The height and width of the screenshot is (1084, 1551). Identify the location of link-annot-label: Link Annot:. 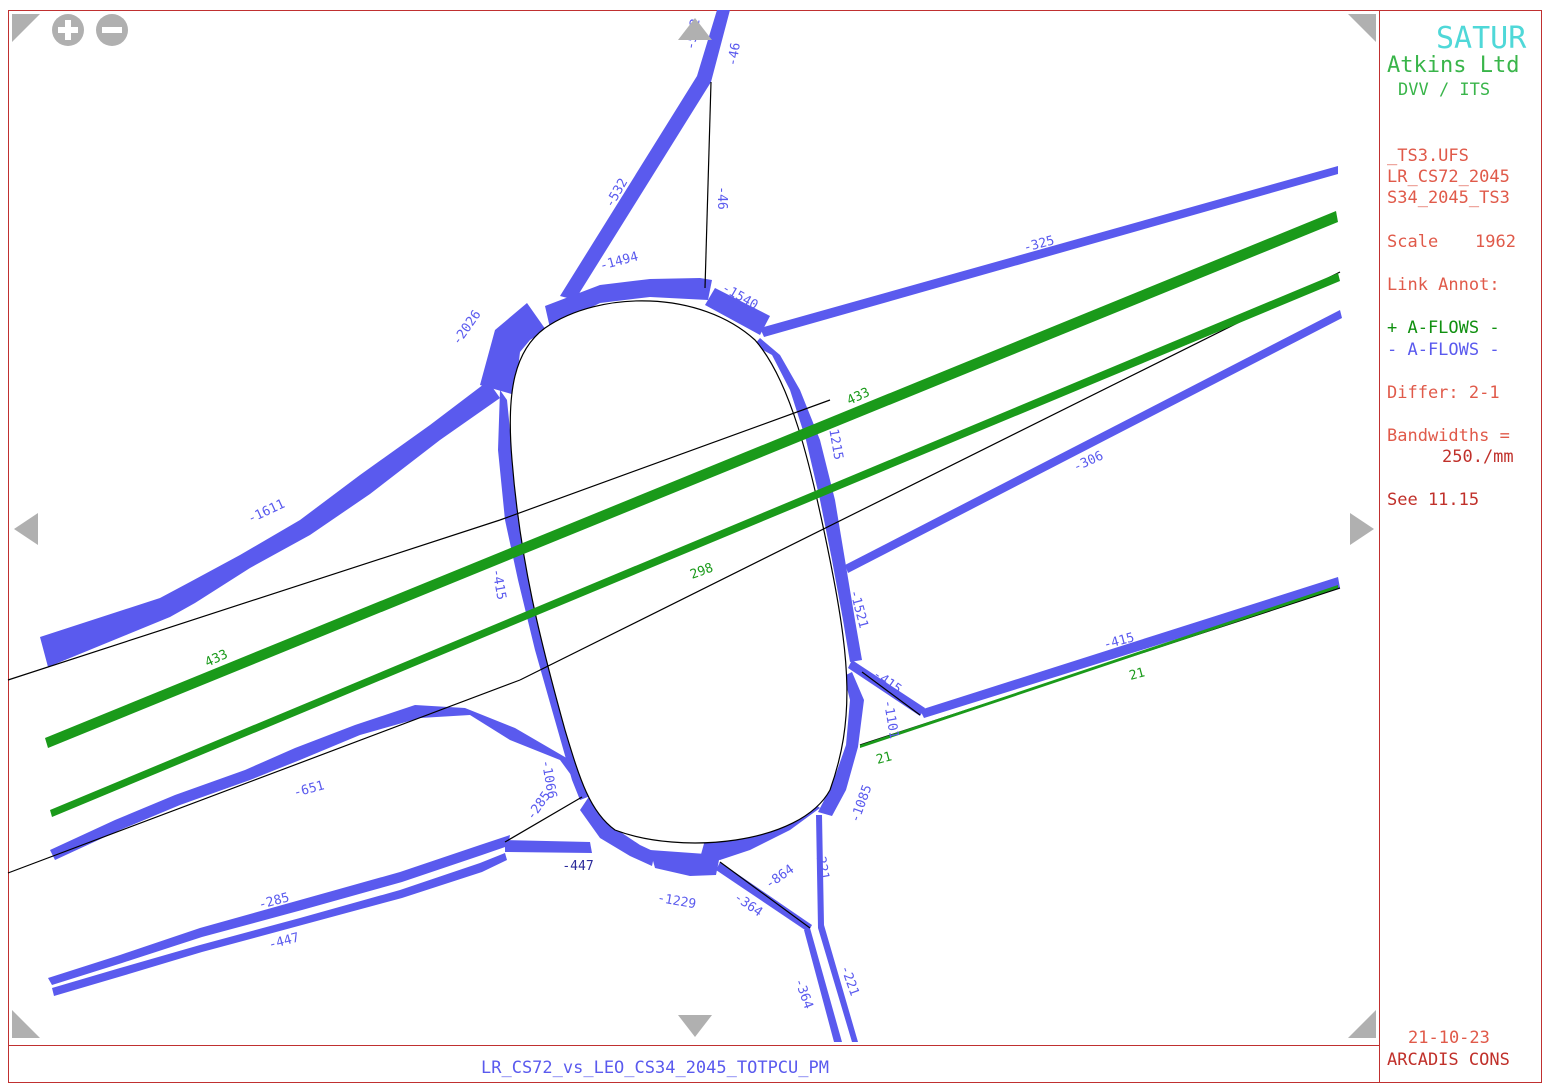
(1443, 285).